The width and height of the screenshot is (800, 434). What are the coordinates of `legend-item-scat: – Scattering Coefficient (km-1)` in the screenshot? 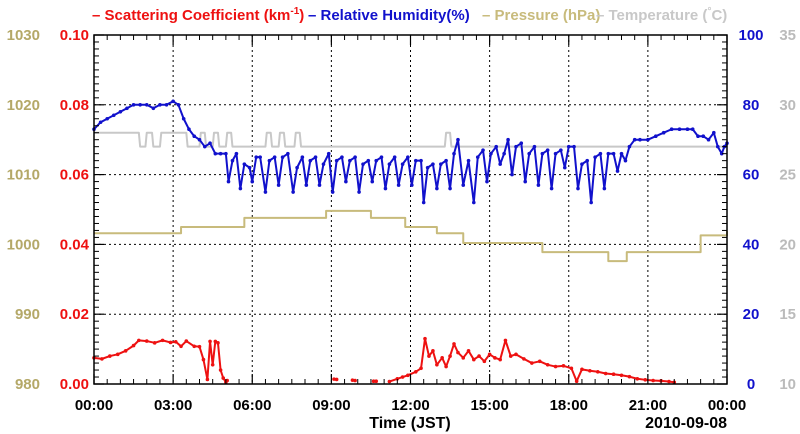 It's located at (198, 15).